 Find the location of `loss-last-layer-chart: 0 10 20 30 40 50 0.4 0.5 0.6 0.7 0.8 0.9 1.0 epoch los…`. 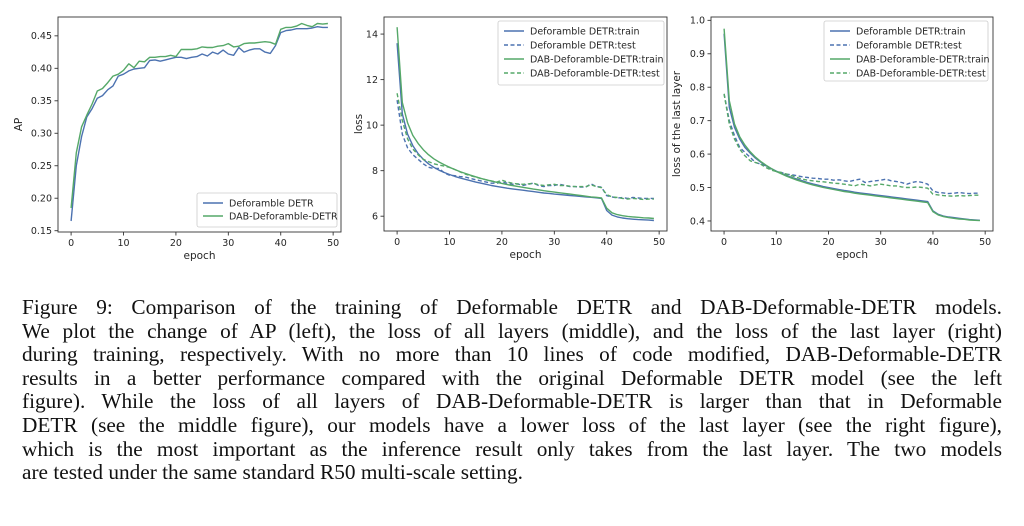

loss-last-layer-chart: 0 10 20 30 40 50 0.4 0.5 0.6 0.7 0.8 0.9 1.0 epoch los… is located at coordinates (832, 138).